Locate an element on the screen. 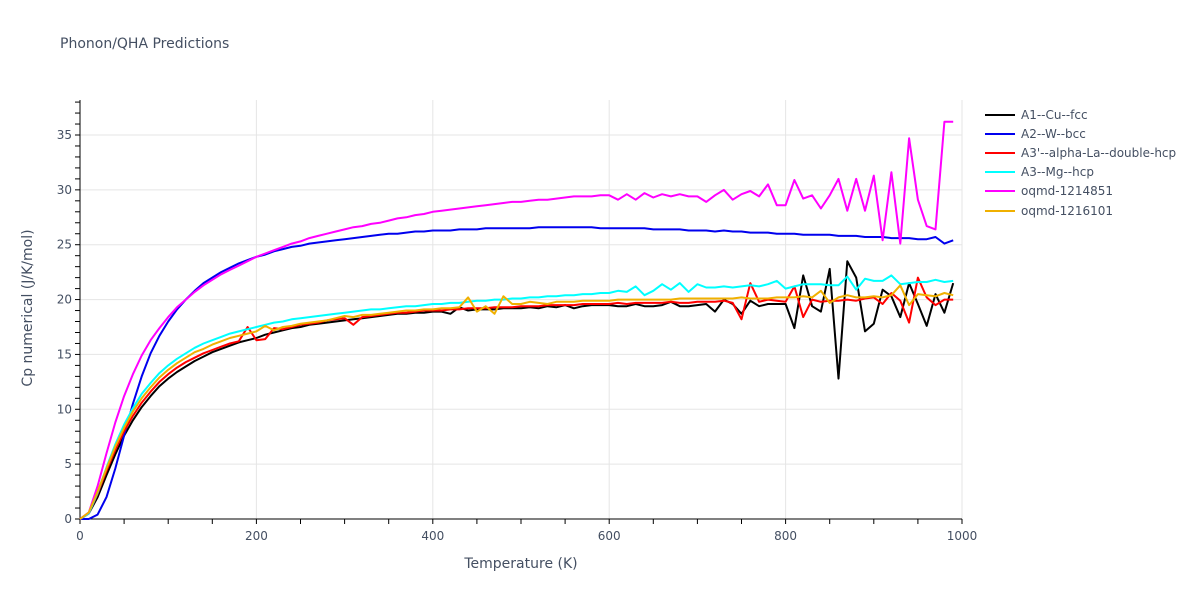  y-tick-label: 0 is located at coordinates (68, 519).